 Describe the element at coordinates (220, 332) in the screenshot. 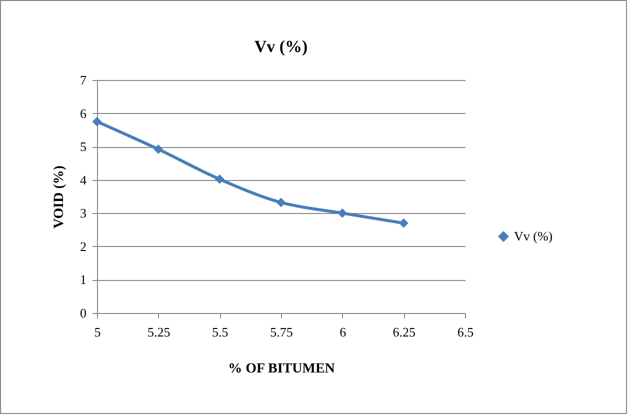

I see `x-tick-label: 5.5` at that location.